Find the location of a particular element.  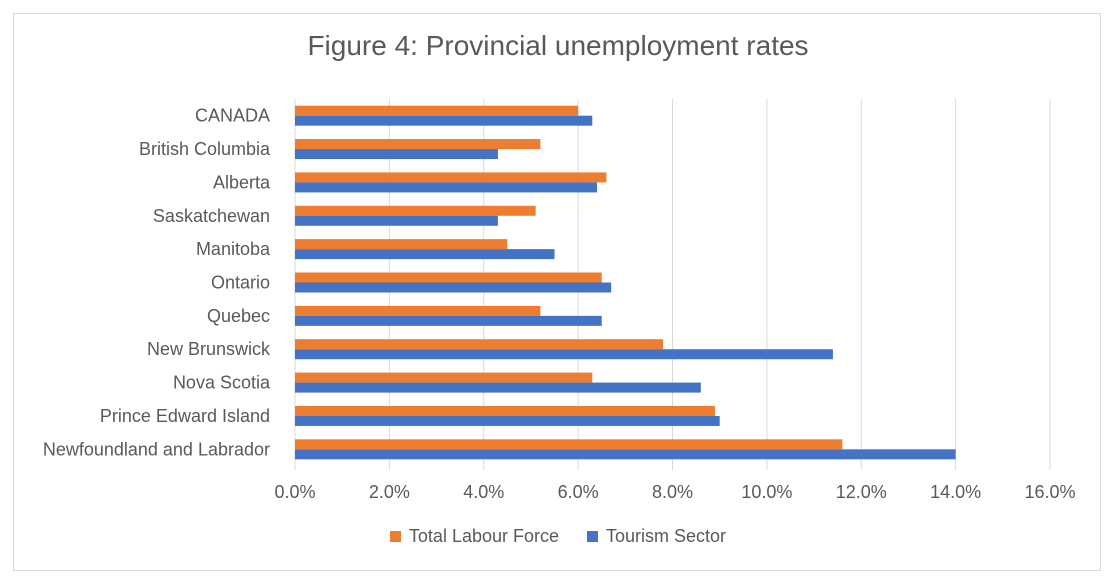

x-tick-label: 2.0% is located at coordinates (389, 492).